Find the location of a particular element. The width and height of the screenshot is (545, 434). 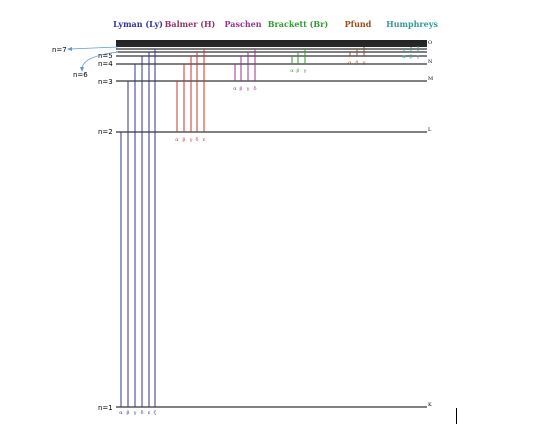

level-label-n1: n=1 is located at coordinates (105, 408).